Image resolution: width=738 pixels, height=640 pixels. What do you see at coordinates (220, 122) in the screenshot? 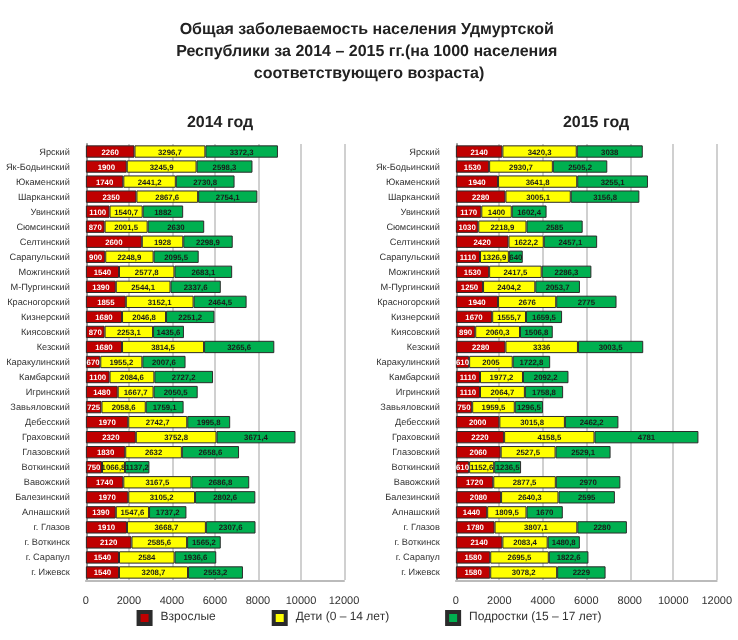
I see `chart-subtitle: 2014 год` at bounding box center [220, 122].